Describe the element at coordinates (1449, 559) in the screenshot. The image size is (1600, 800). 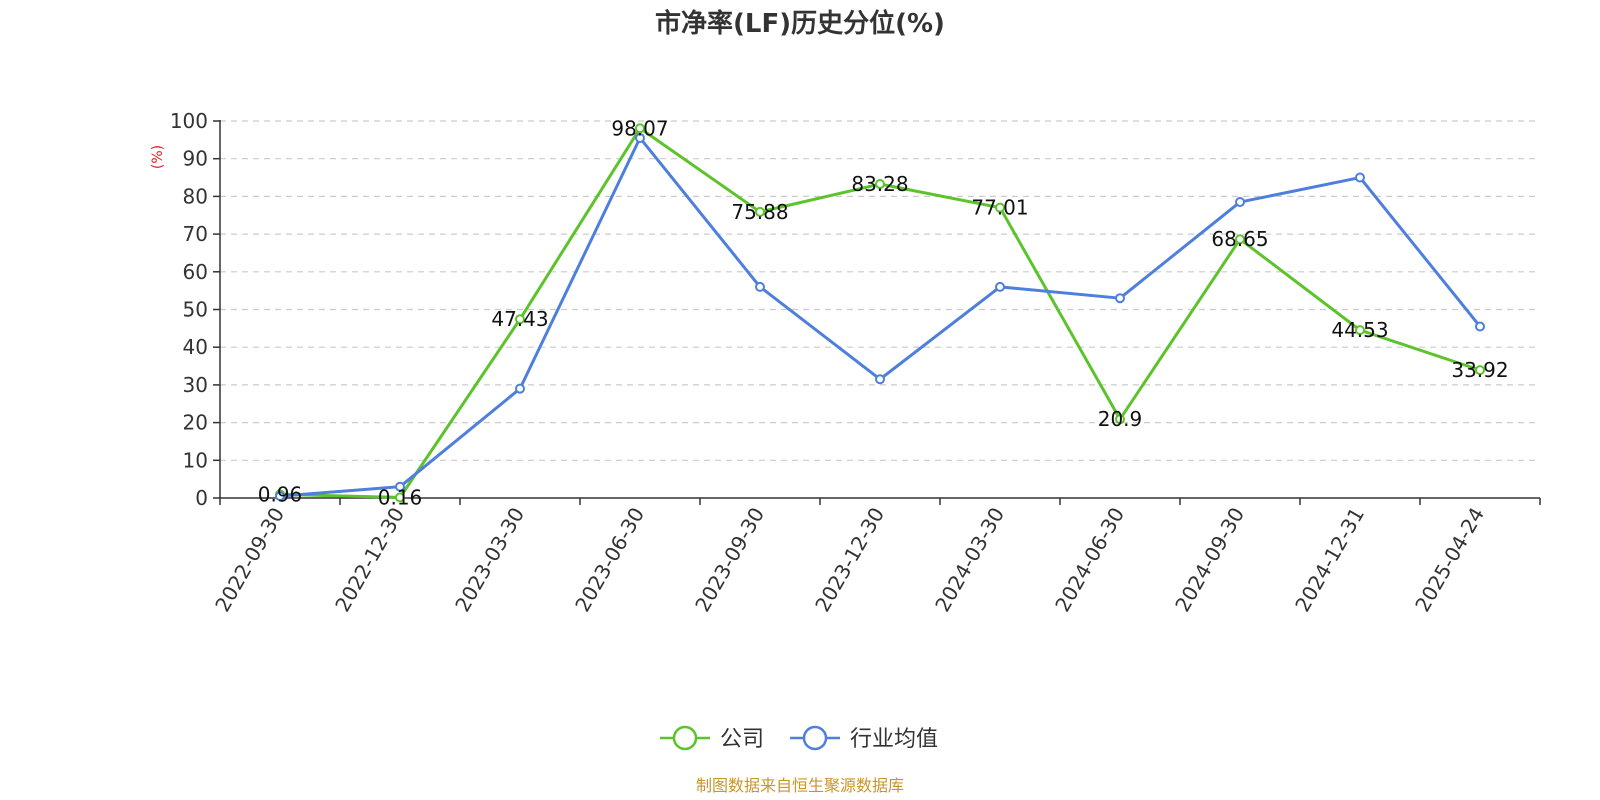
I see `x-tick-label: 2025-04-24` at that location.